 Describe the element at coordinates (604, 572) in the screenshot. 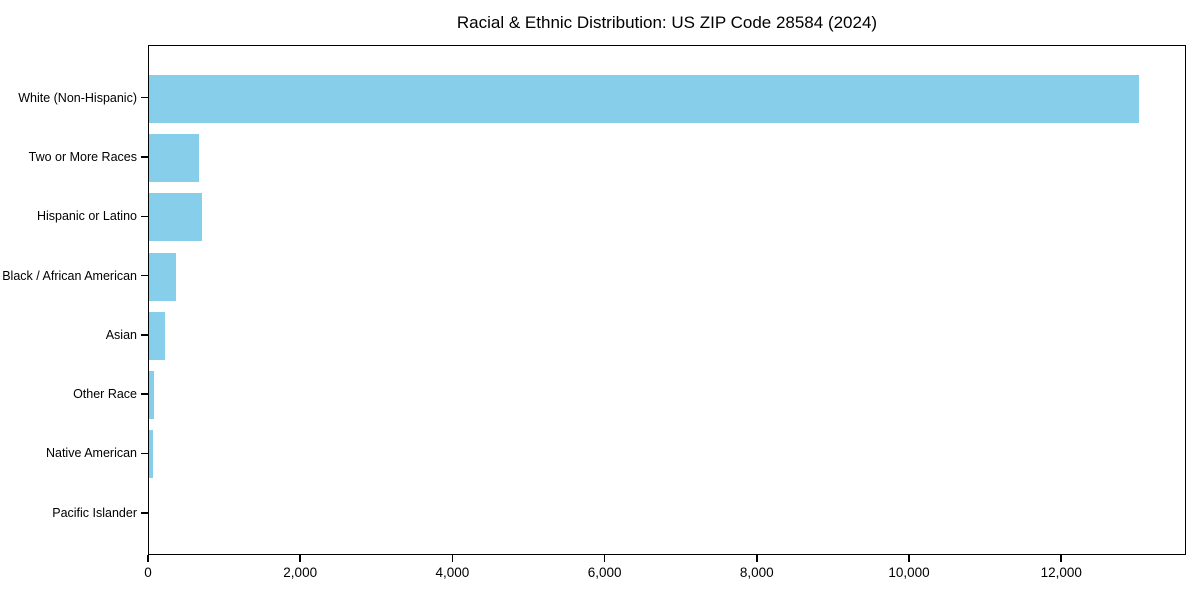

I see `x-tick-label: 6,000` at that location.